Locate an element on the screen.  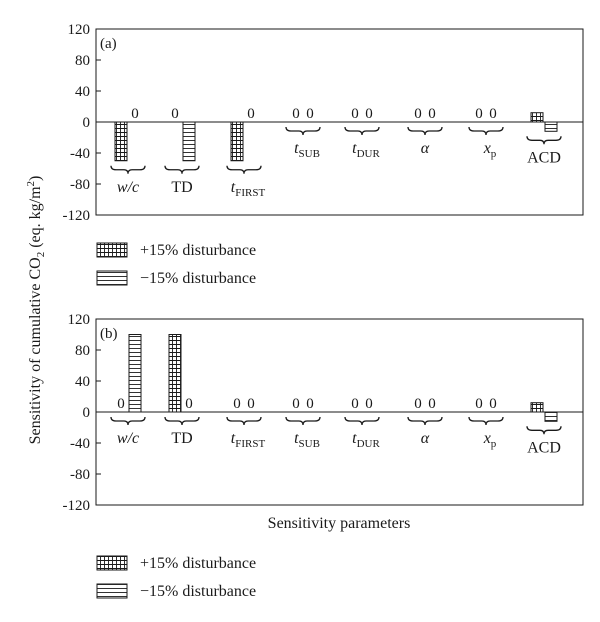
y-axis-label-mid: (eq. kg/m is located at coordinates (35, 219).